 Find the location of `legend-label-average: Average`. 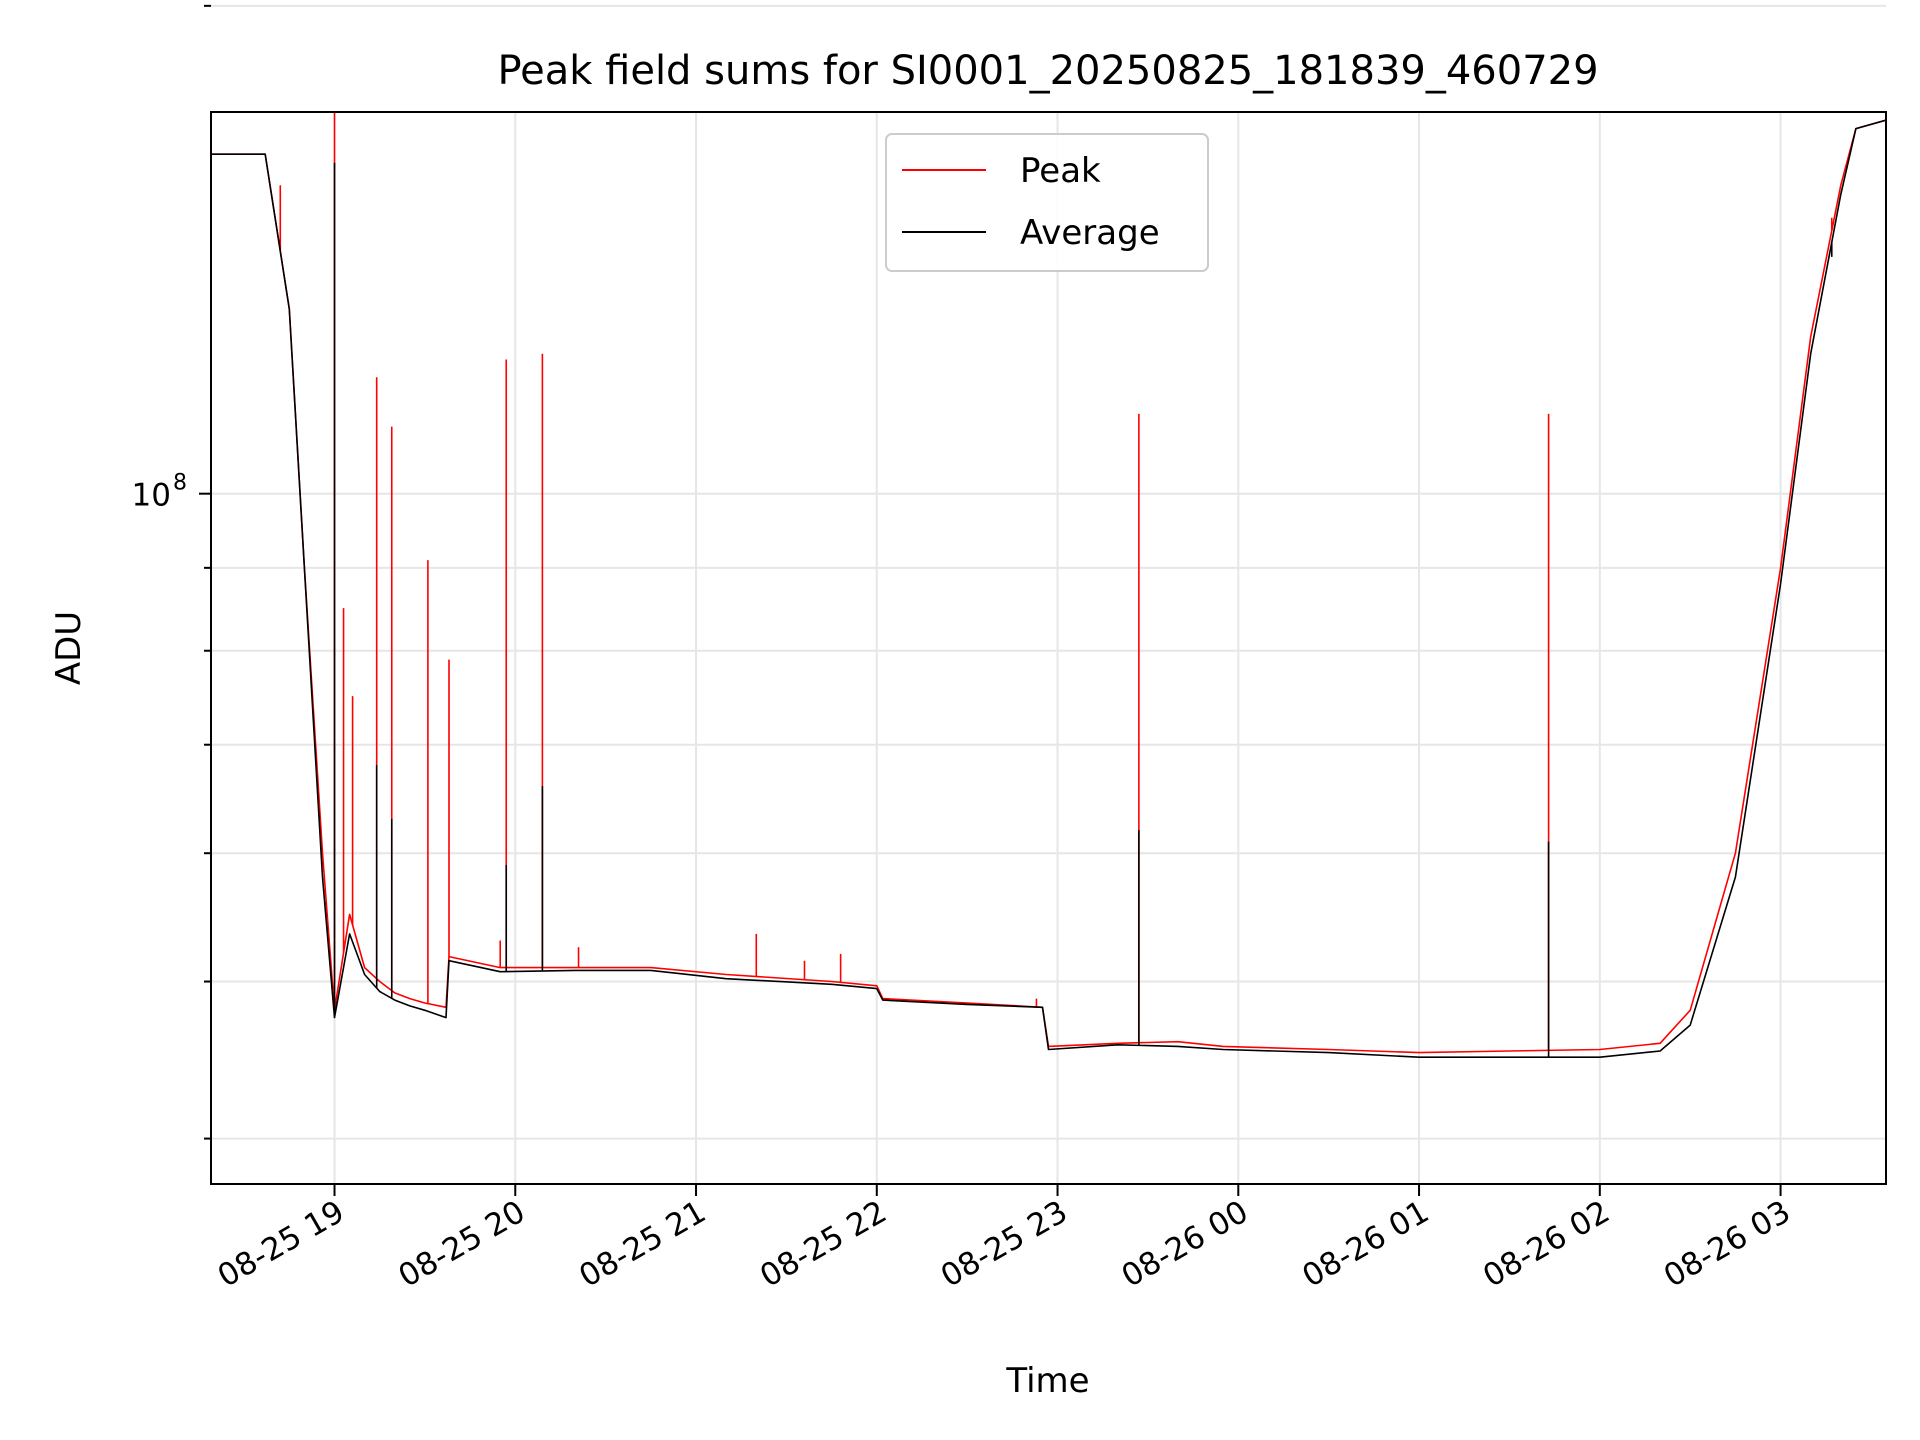

legend-label-average: Average is located at coordinates (1090, 233).